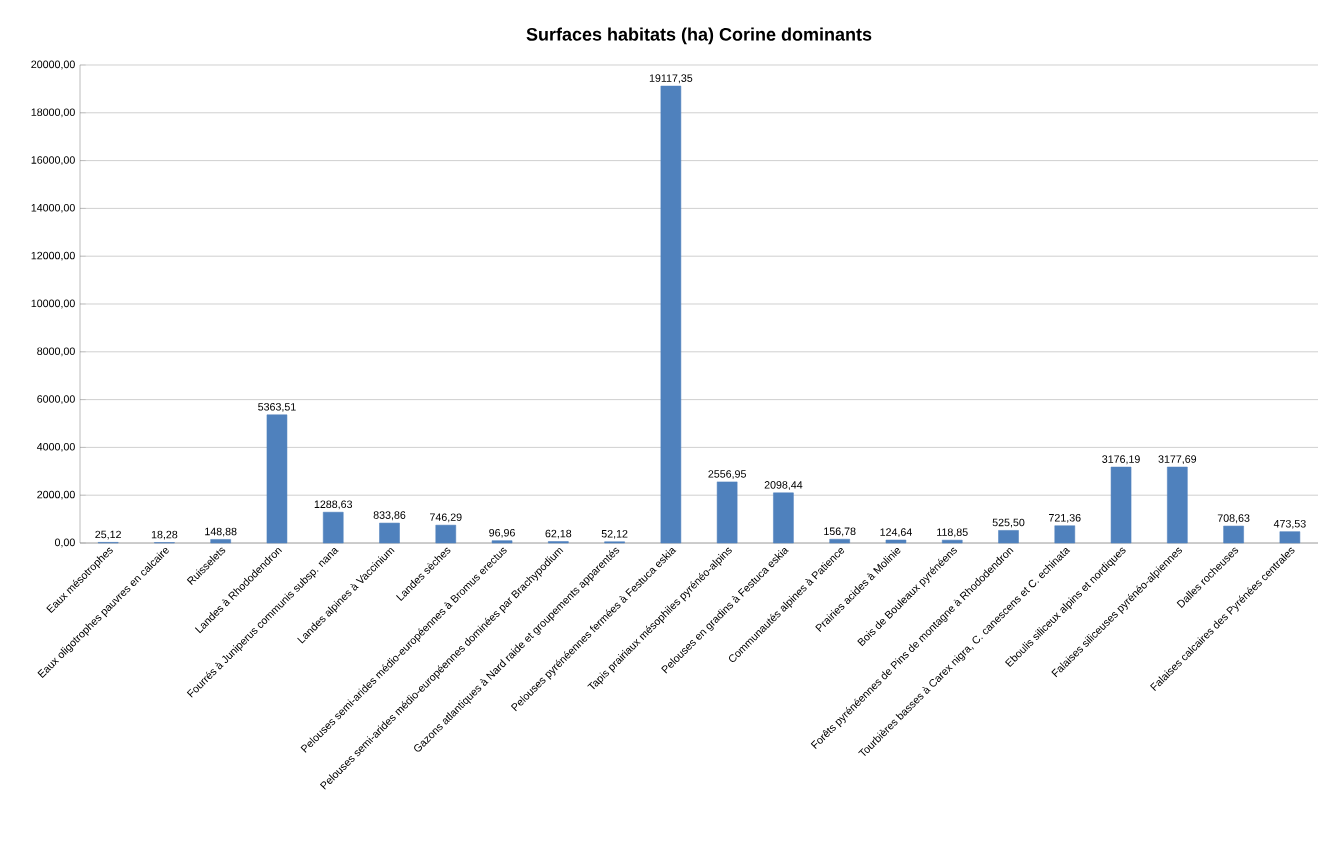 The image size is (1326, 843). What do you see at coordinates (1065, 518) in the screenshot?
I see `data-label: 721,36` at bounding box center [1065, 518].